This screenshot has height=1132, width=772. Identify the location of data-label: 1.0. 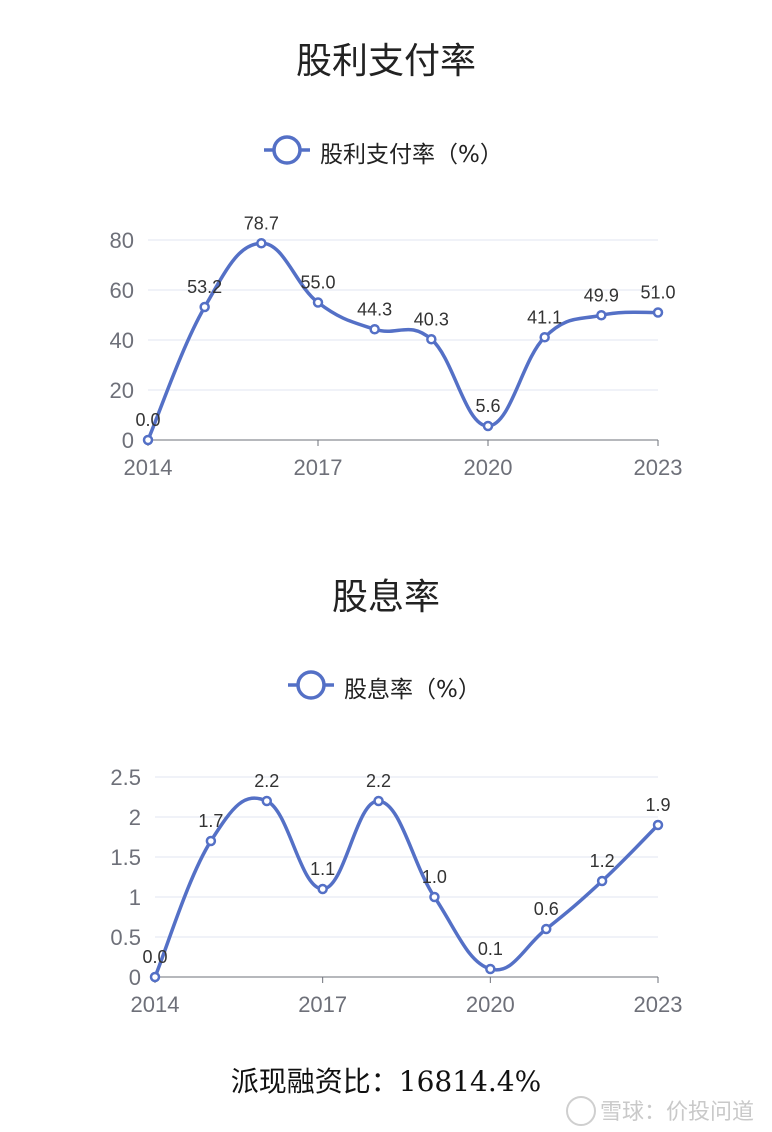
(434, 877).